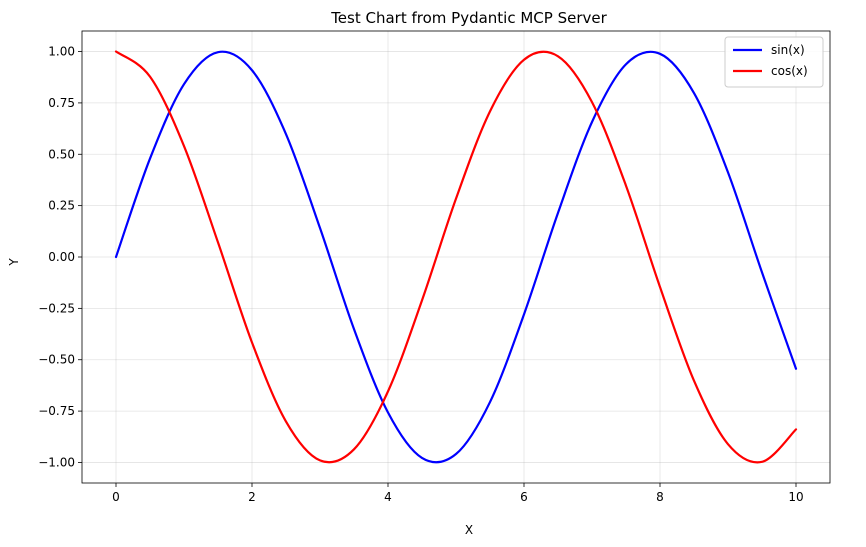 The height and width of the screenshot is (547, 866). I want to click on x-tick-label: 4, so click(388, 497).